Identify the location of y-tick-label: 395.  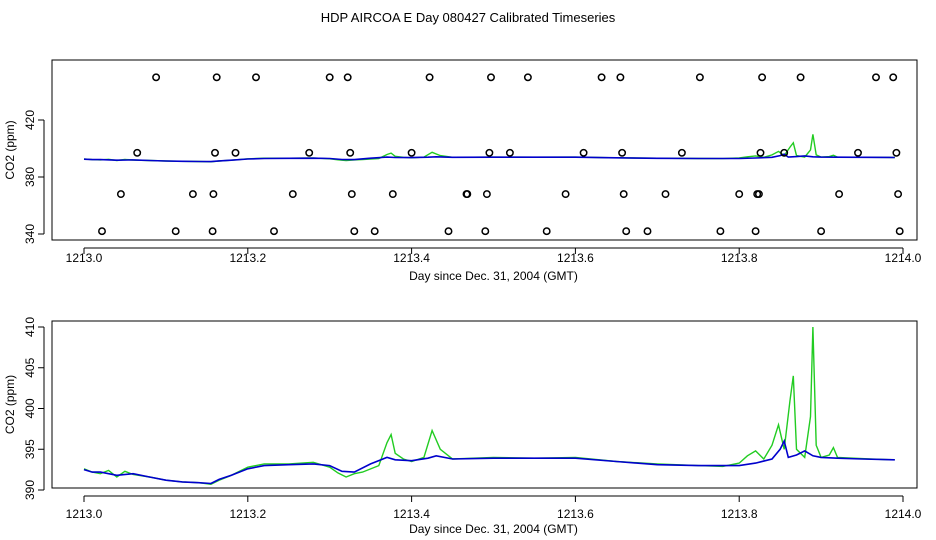
(30, 449).